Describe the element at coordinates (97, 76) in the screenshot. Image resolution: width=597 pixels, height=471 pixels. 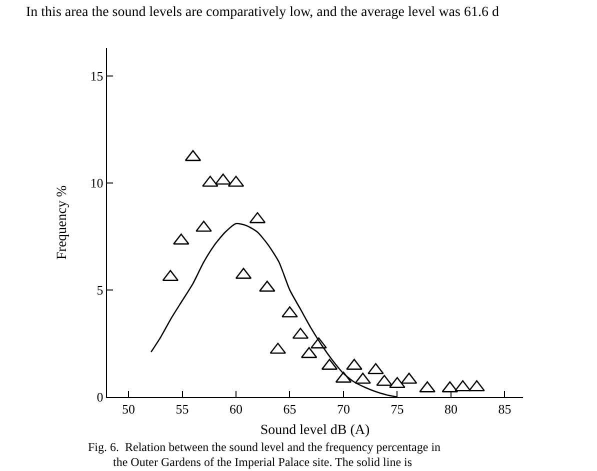
I see `y-tick-label: 15` at that location.